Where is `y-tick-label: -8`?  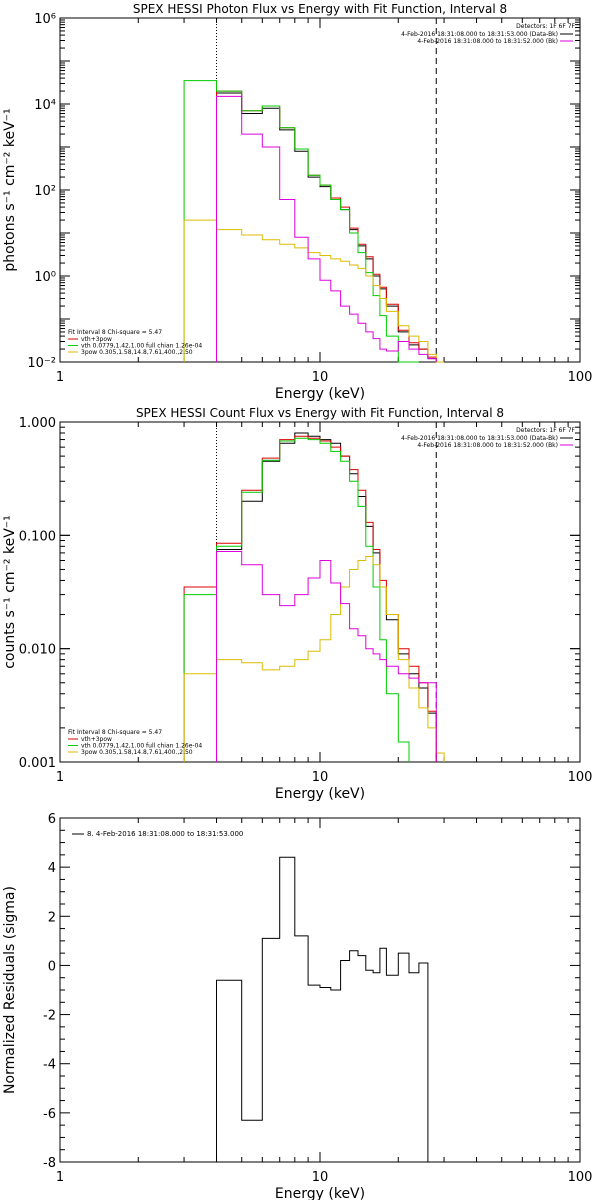
y-tick-label: -8 is located at coordinates (49, 1163).